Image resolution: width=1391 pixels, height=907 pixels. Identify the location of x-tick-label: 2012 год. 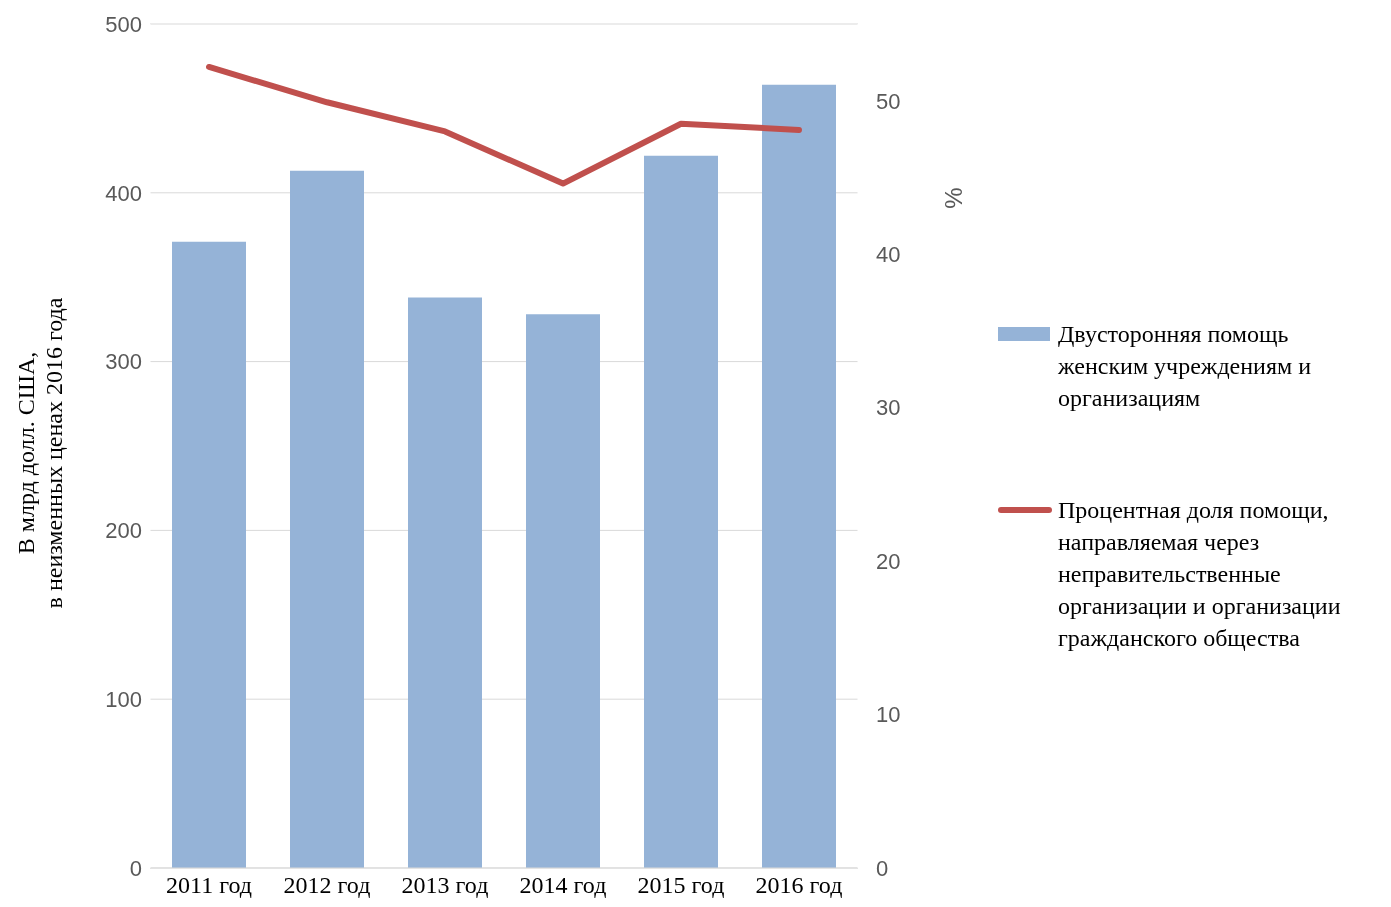
(327, 885).